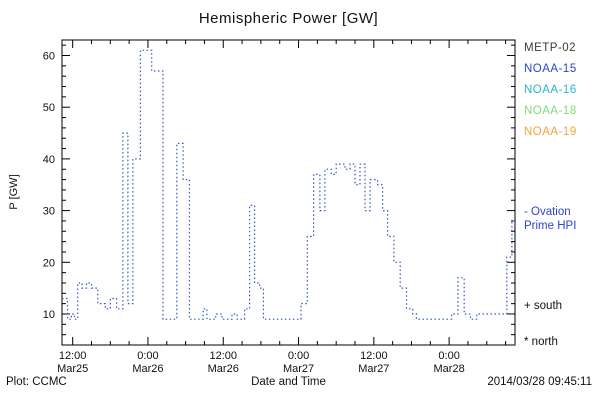  I want to click on ovation-label-line1: - Ovation, so click(547, 212).